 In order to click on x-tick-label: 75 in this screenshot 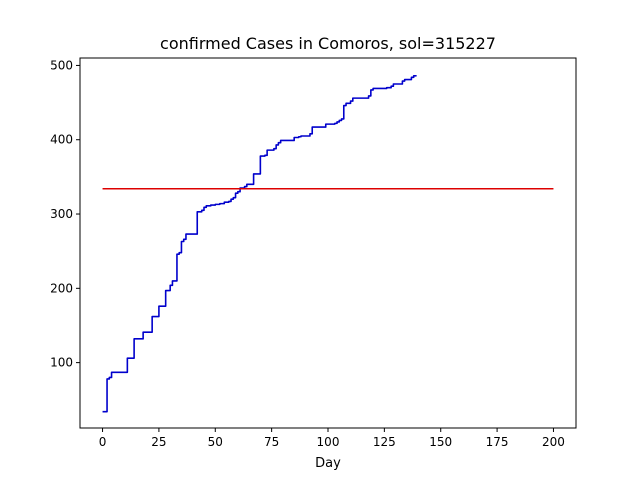, I will do `click(271, 442)`.